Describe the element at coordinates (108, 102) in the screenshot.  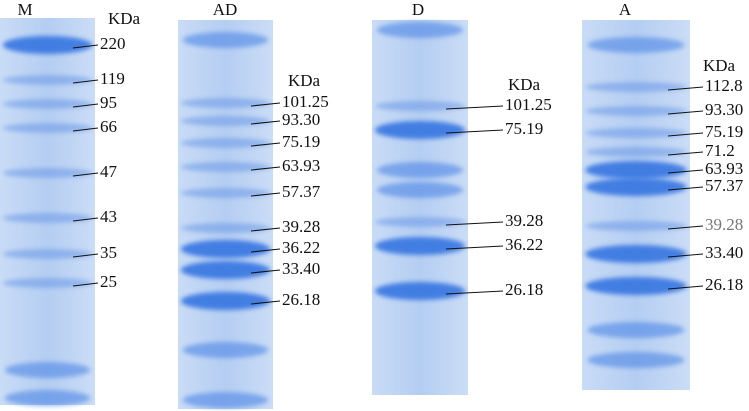
I see `marker-label: 95` at that location.